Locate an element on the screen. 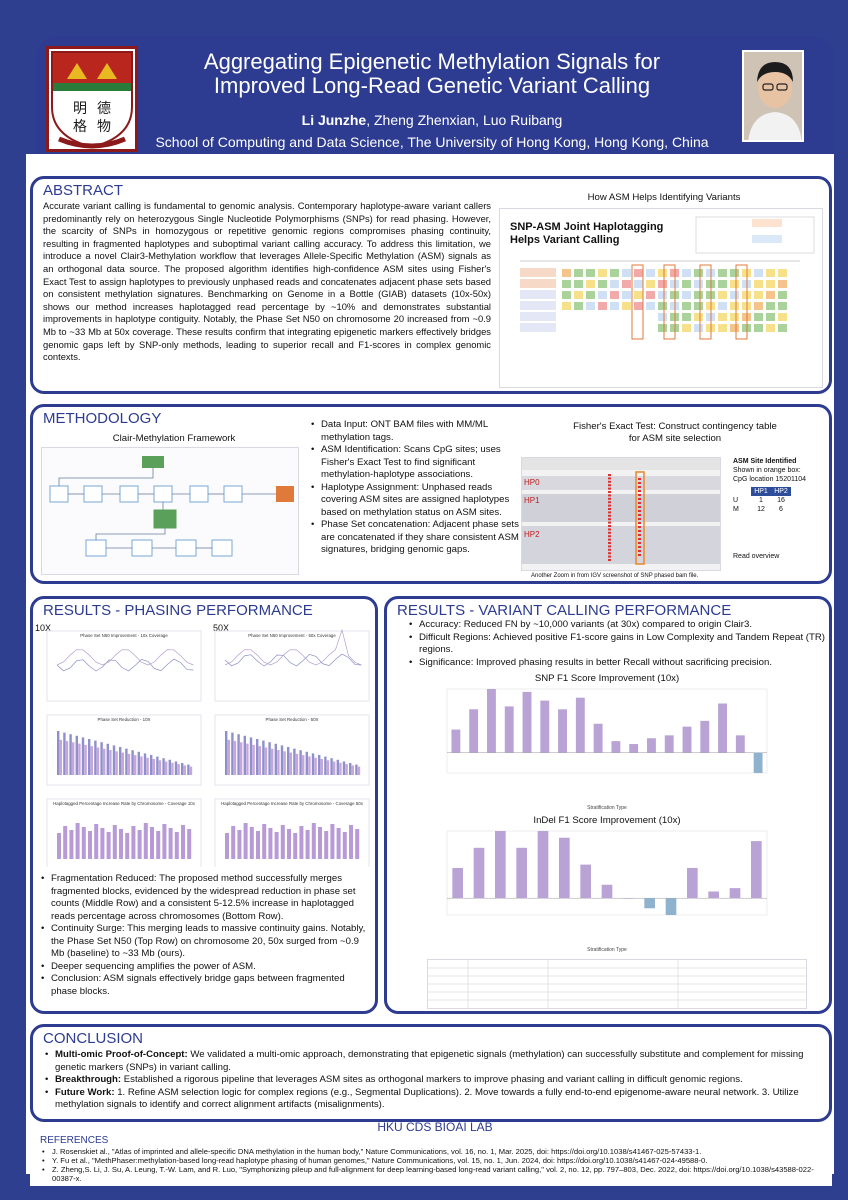 This screenshot has height=1200, width=848. igv-label-hp0: HP0 is located at coordinates (532, 482).